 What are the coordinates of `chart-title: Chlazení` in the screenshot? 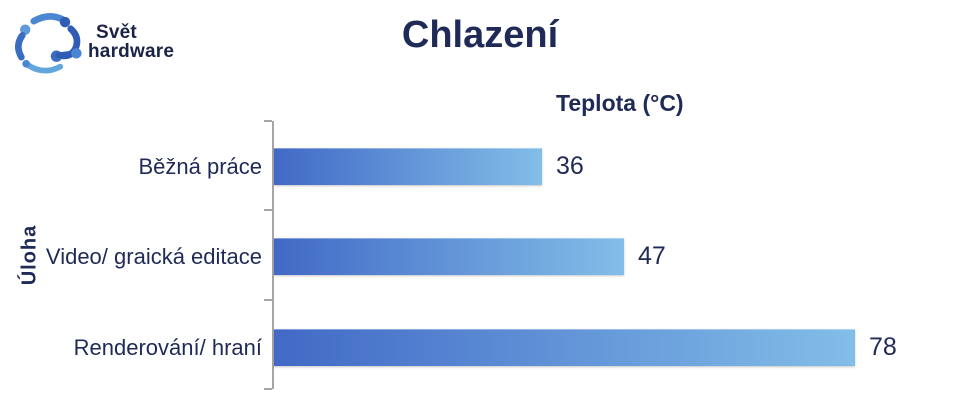 It's located at (480, 35).